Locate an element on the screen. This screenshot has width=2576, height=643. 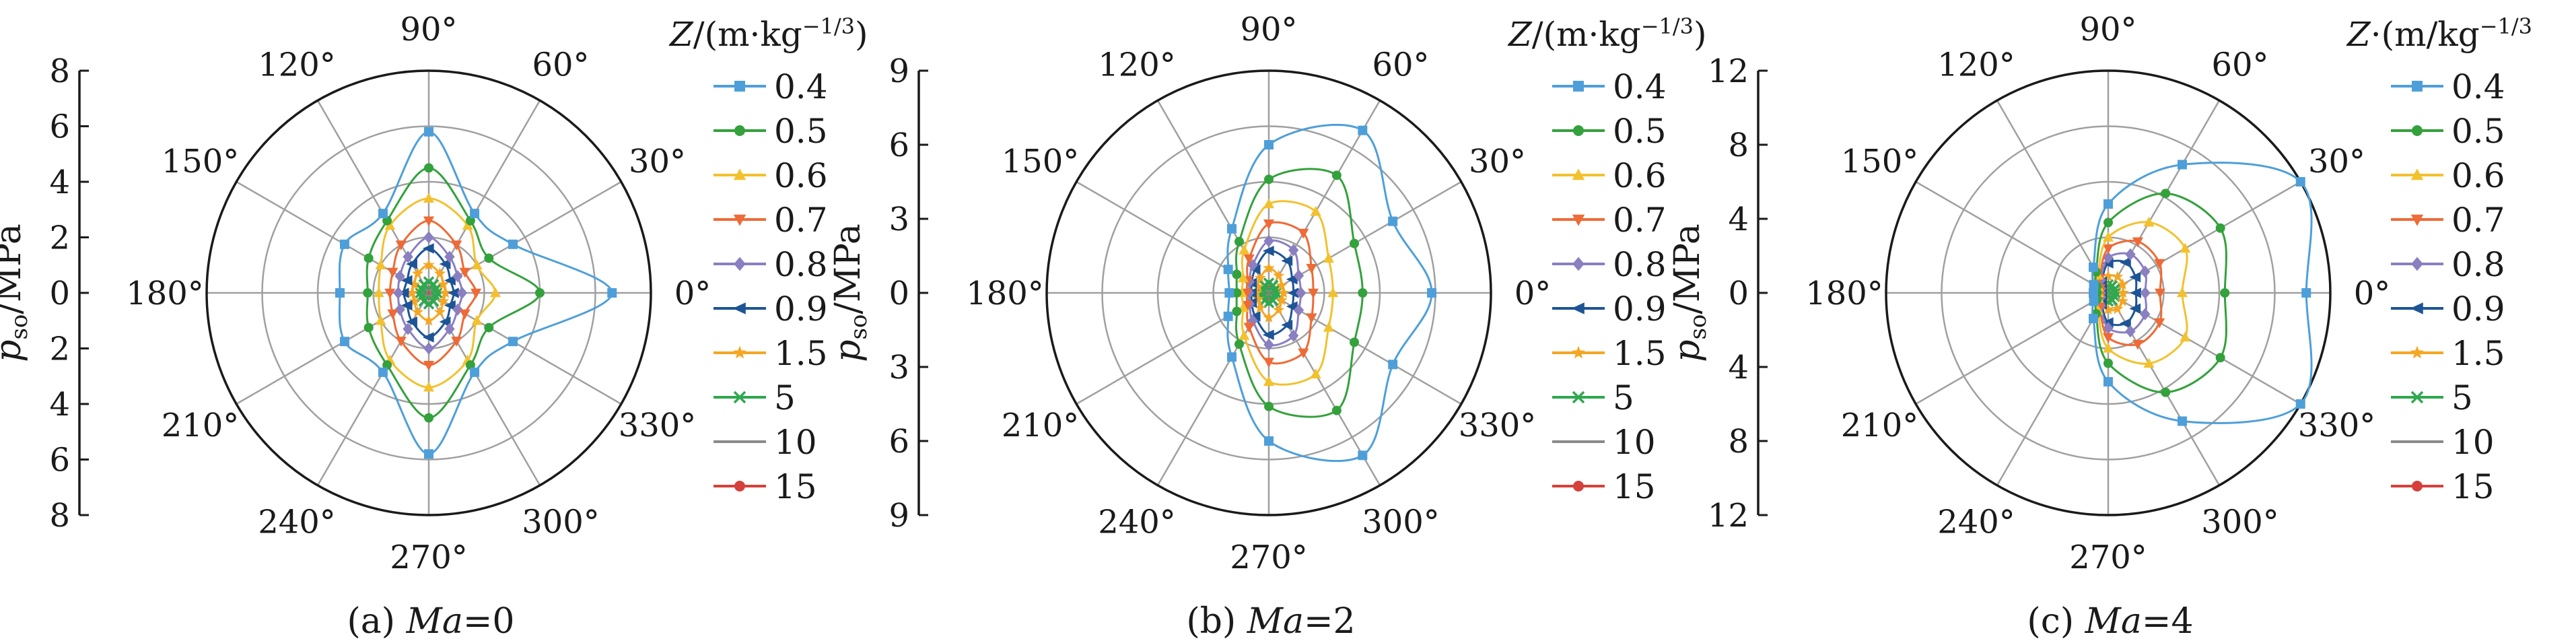
angle-label: 120° is located at coordinates (297, 65).